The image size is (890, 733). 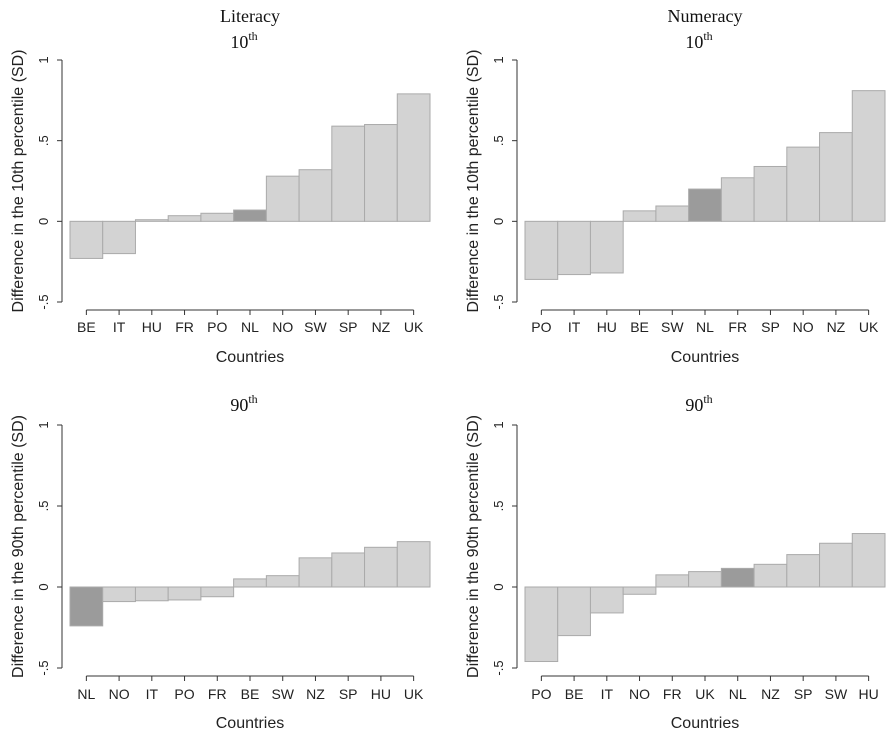 I want to click on chart-title: Literacy, so click(x=250, y=16).